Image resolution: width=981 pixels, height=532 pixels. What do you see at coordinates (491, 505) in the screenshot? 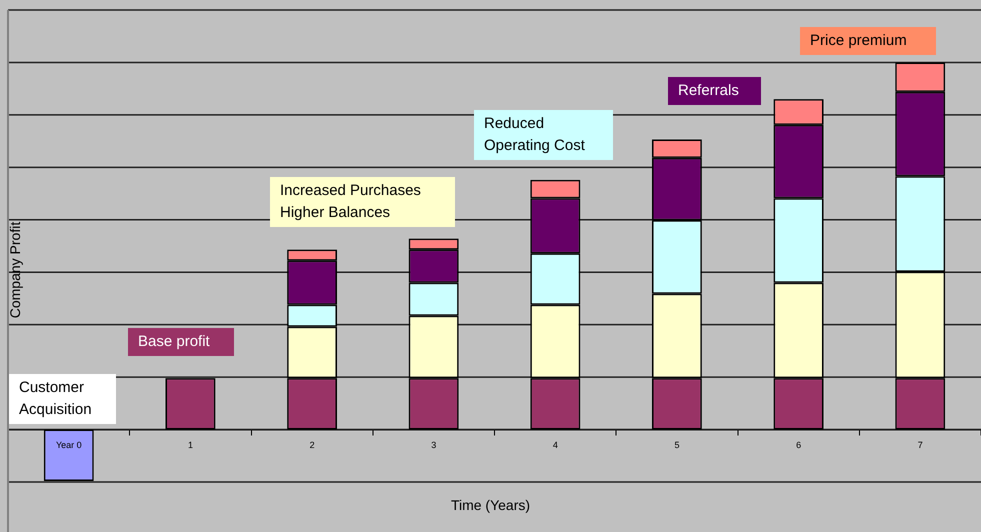
I see `x-axis-title: Time (Years)` at bounding box center [491, 505].